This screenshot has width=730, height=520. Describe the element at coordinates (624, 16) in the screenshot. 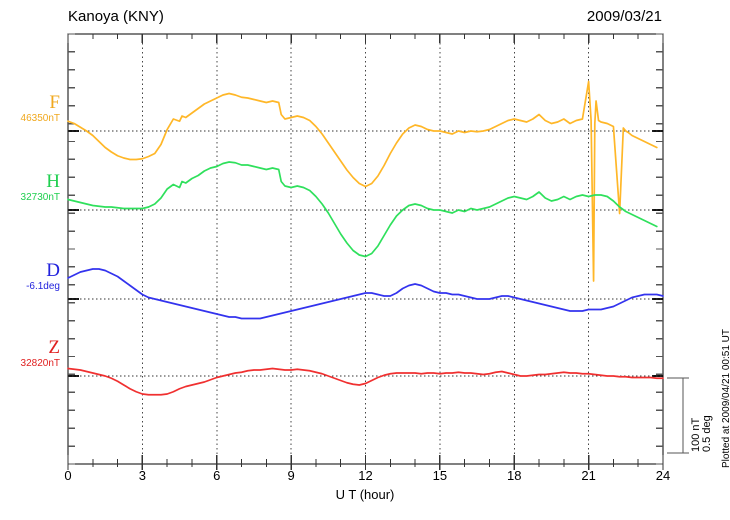

I see `chart-date-label: 2009/03/21` at that location.